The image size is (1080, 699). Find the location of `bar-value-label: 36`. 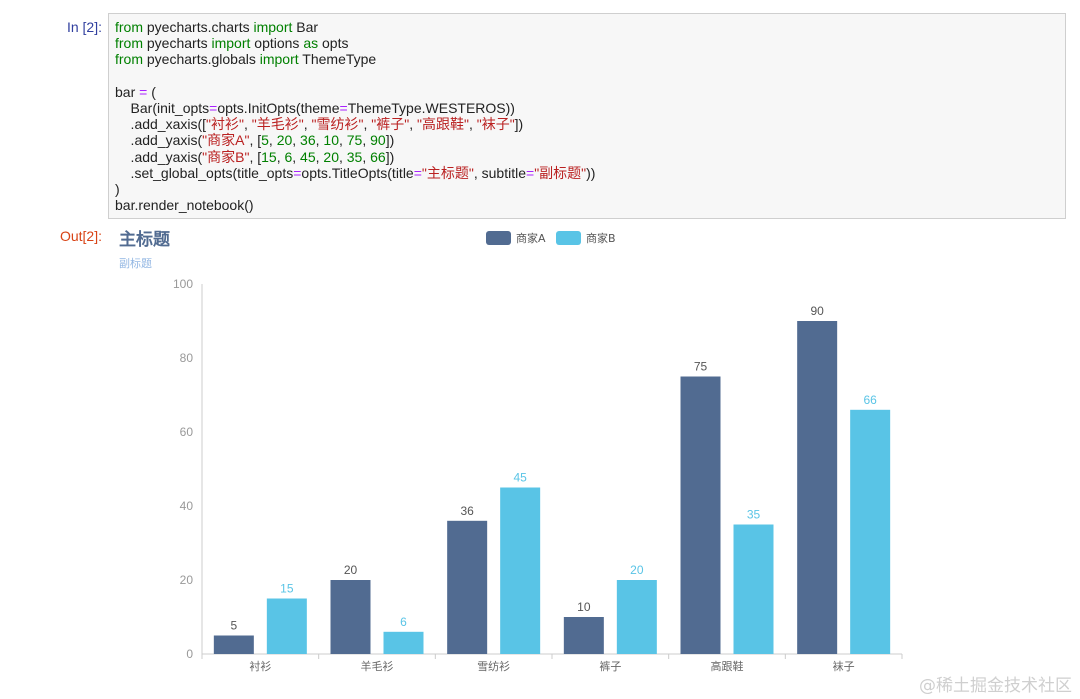

bar-value-label: 36 is located at coordinates (467, 511).